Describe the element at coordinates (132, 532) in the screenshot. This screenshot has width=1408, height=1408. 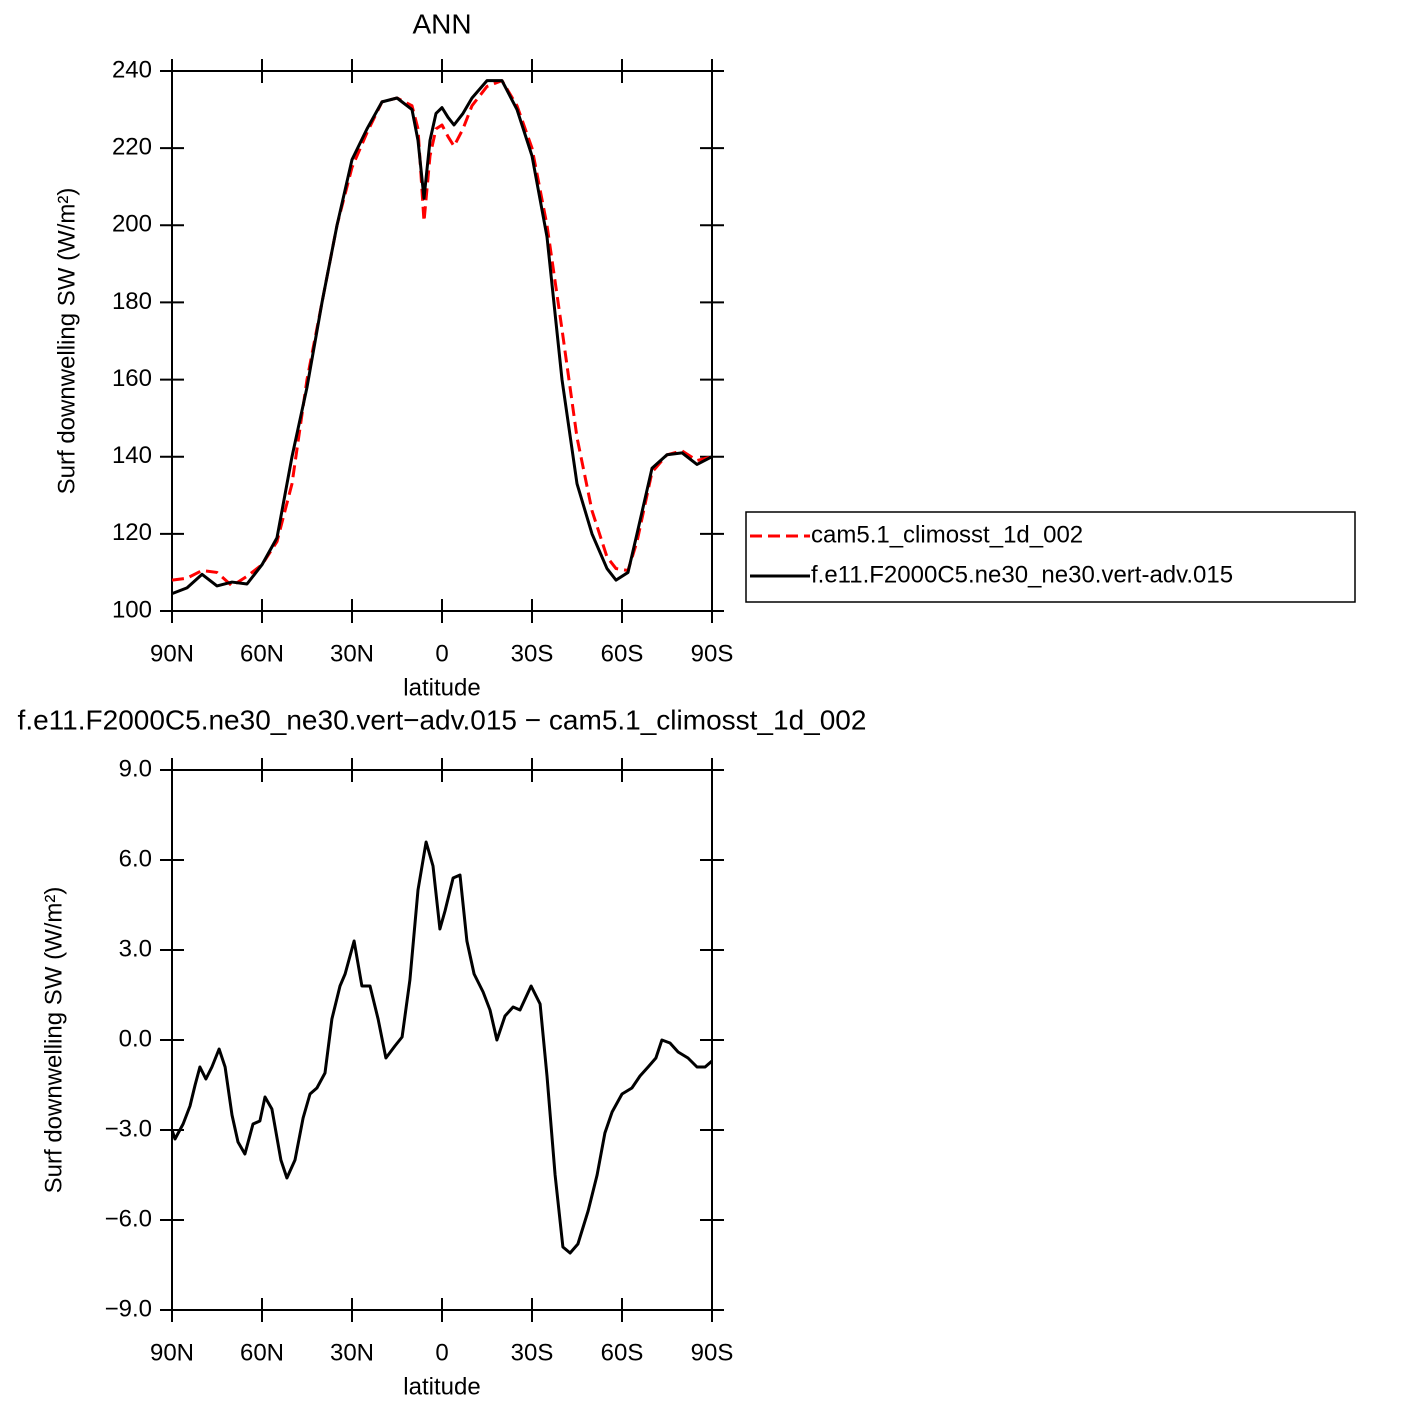
I see `y-tick-label: 120` at that location.